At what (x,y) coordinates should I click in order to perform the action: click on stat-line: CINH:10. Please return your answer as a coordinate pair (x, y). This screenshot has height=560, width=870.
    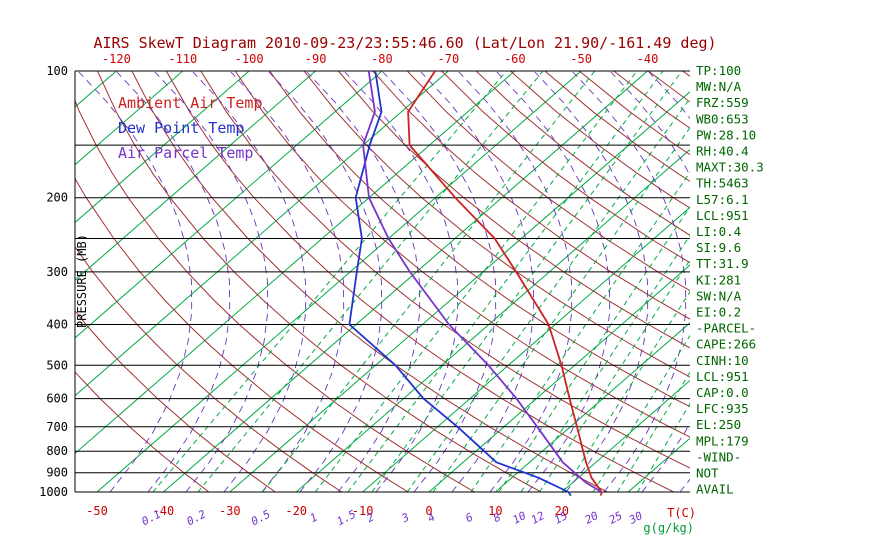
    Looking at the image, I should click on (722, 360).